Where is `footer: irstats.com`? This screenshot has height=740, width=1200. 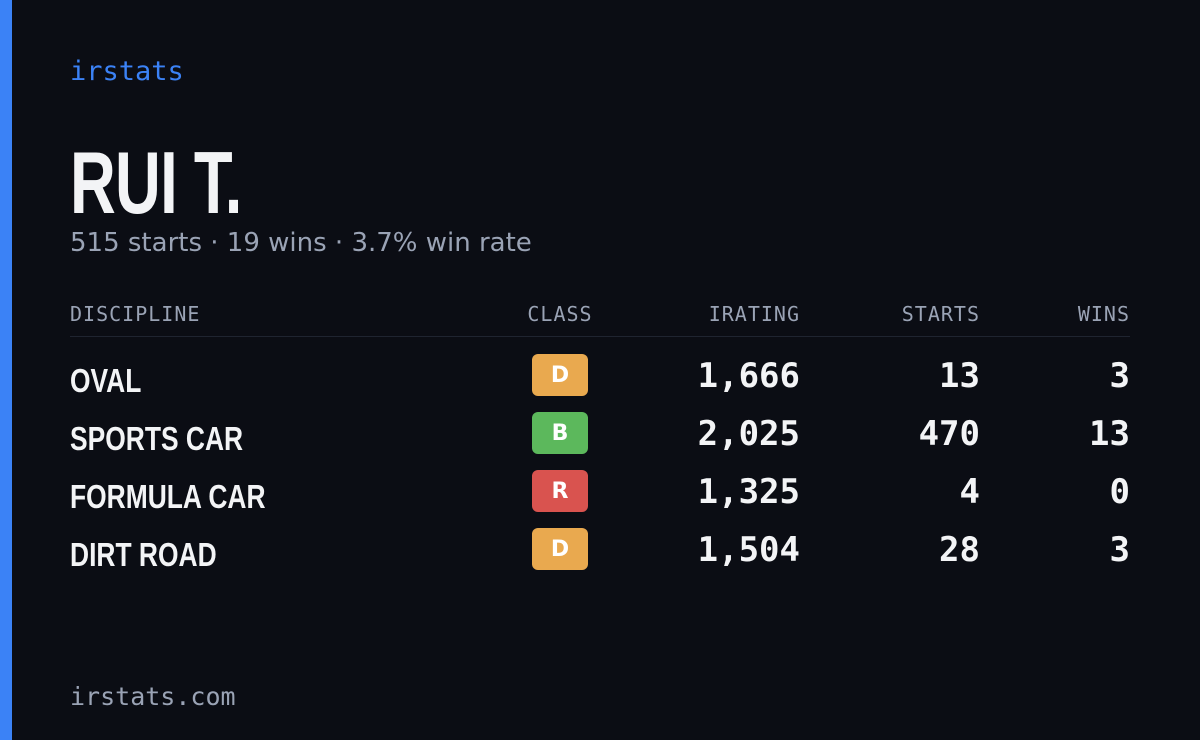 footer: irstats.com is located at coordinates (153, 696).